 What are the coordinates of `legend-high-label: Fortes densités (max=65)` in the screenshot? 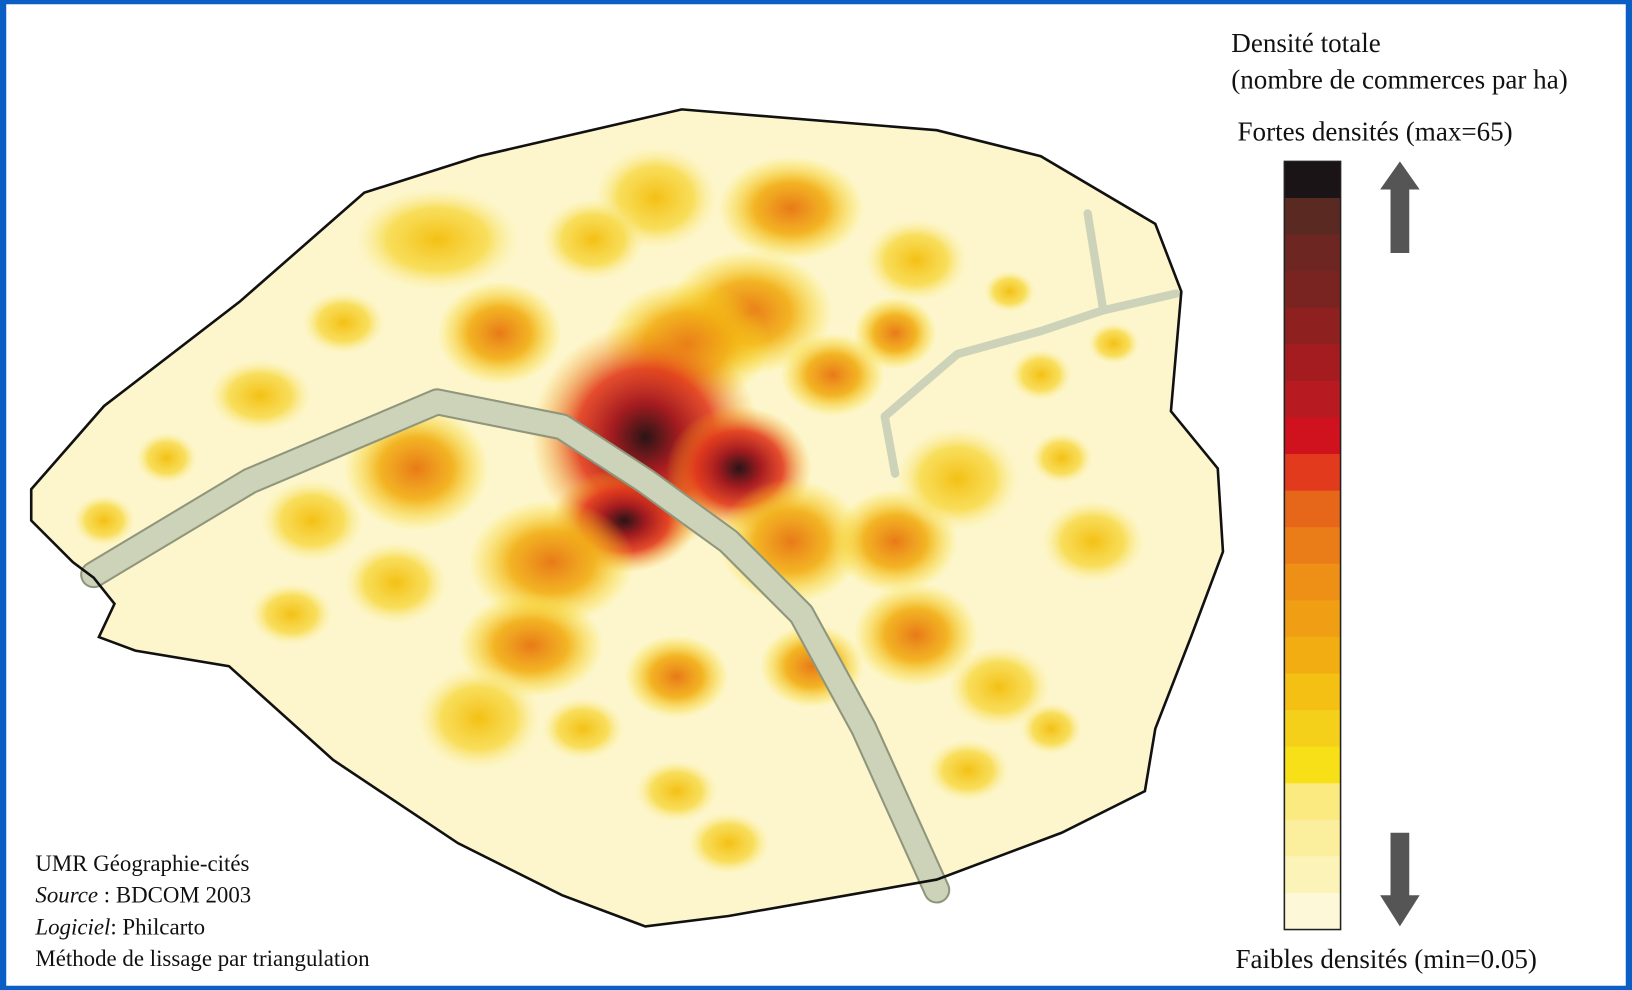 It's located at (1375, 132).